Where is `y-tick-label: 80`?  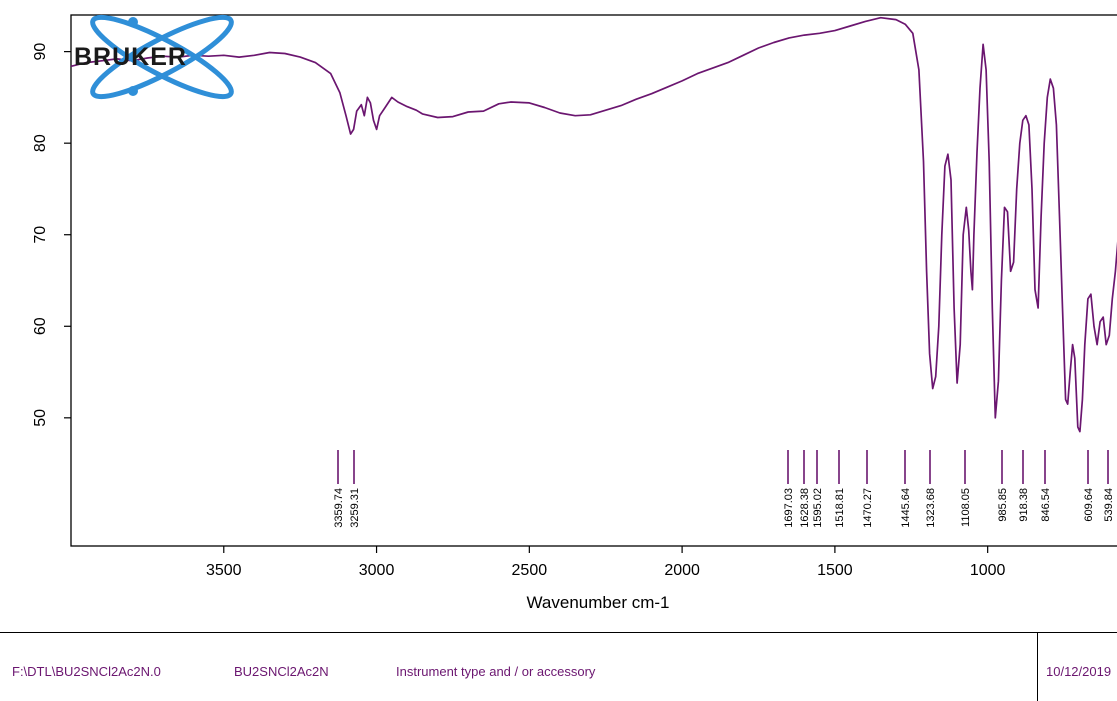
y-tick-label: 80 is located at coordinates (40, 143).